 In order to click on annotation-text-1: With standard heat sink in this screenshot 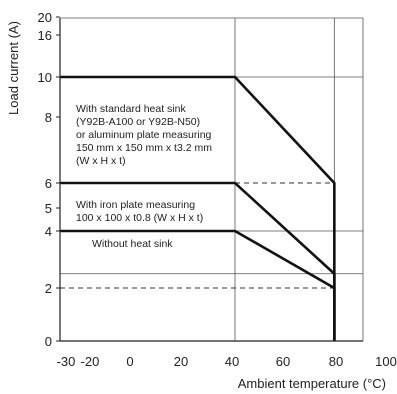, I will do `click(131, 109)`.